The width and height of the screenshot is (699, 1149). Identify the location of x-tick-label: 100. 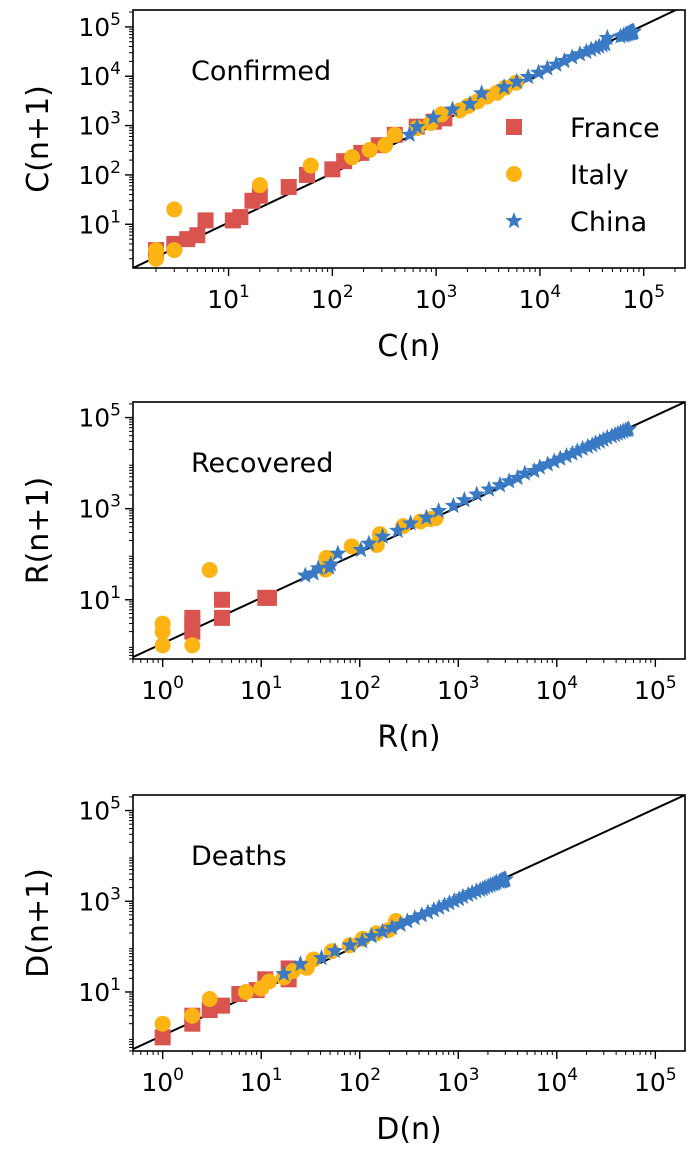
(162, 1081).